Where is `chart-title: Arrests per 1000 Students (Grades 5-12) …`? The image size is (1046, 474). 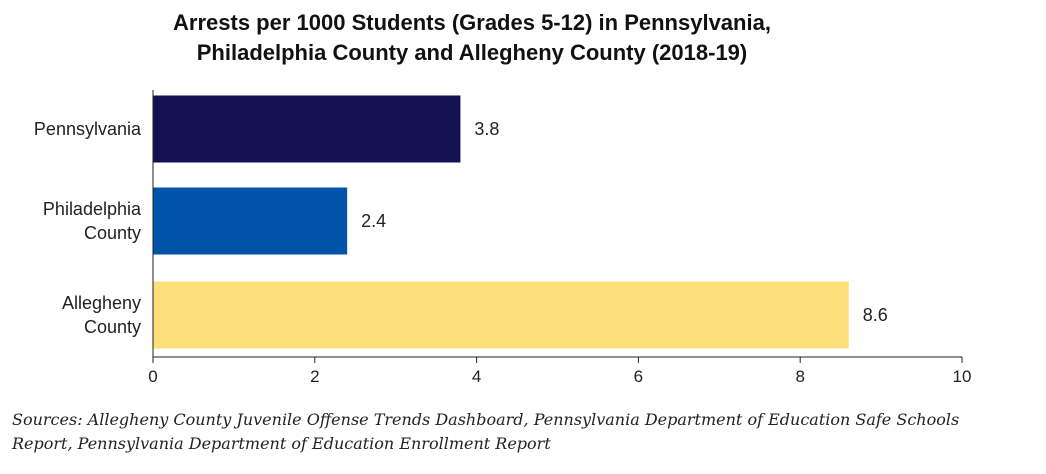
chart-title: Arrests per 1000 Students (Grades 5-12) … is located at coordinates (472, 38).